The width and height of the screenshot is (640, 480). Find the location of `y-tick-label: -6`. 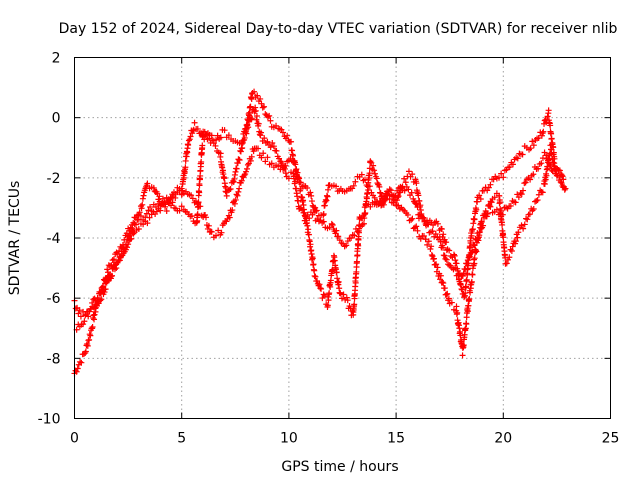

y-tick-label: -6 is located at coordinates (54, 299).